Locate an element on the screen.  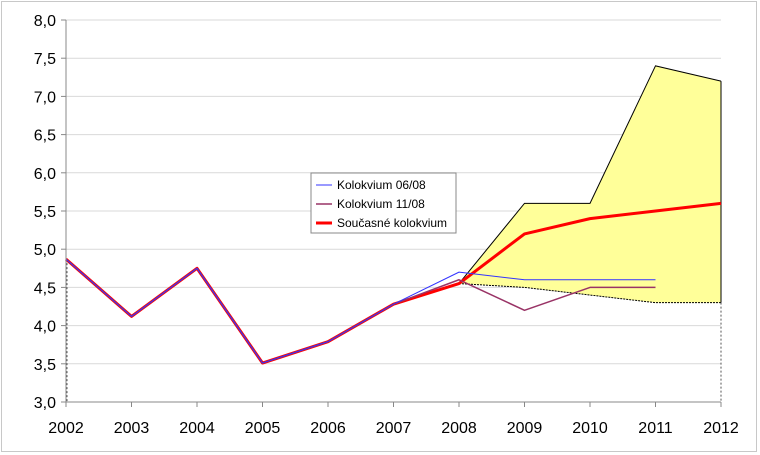
y-tick-label: 4,0 is located at coordinates (45, 327).